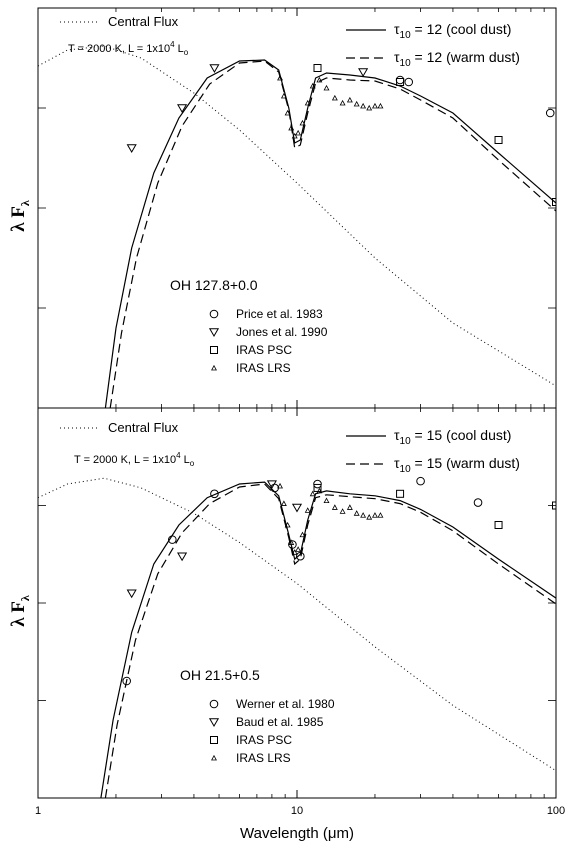  Describe the element at coordinates (452, 437) in the screenshot. I see `line-legend-label: τ10 = 15 (cool dust)` at that location.